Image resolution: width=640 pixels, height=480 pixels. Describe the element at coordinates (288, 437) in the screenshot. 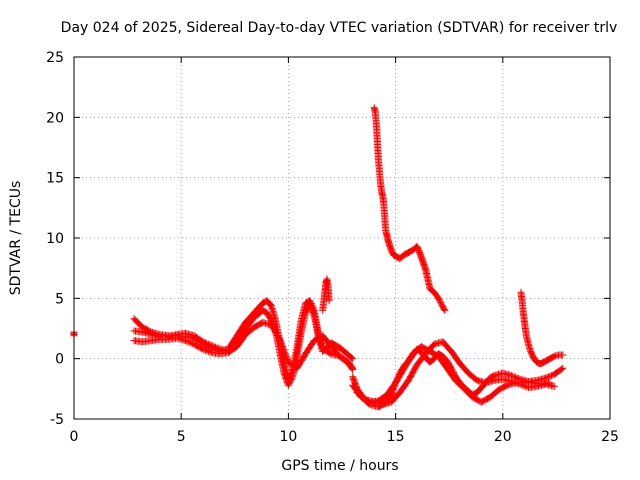

I see `x-tick-label: 10` at that location.